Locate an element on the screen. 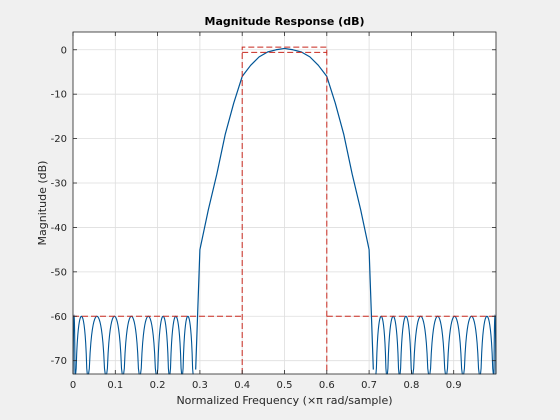  y-axis-label: Magnitude (dB) is located at coordinates (42, 203).